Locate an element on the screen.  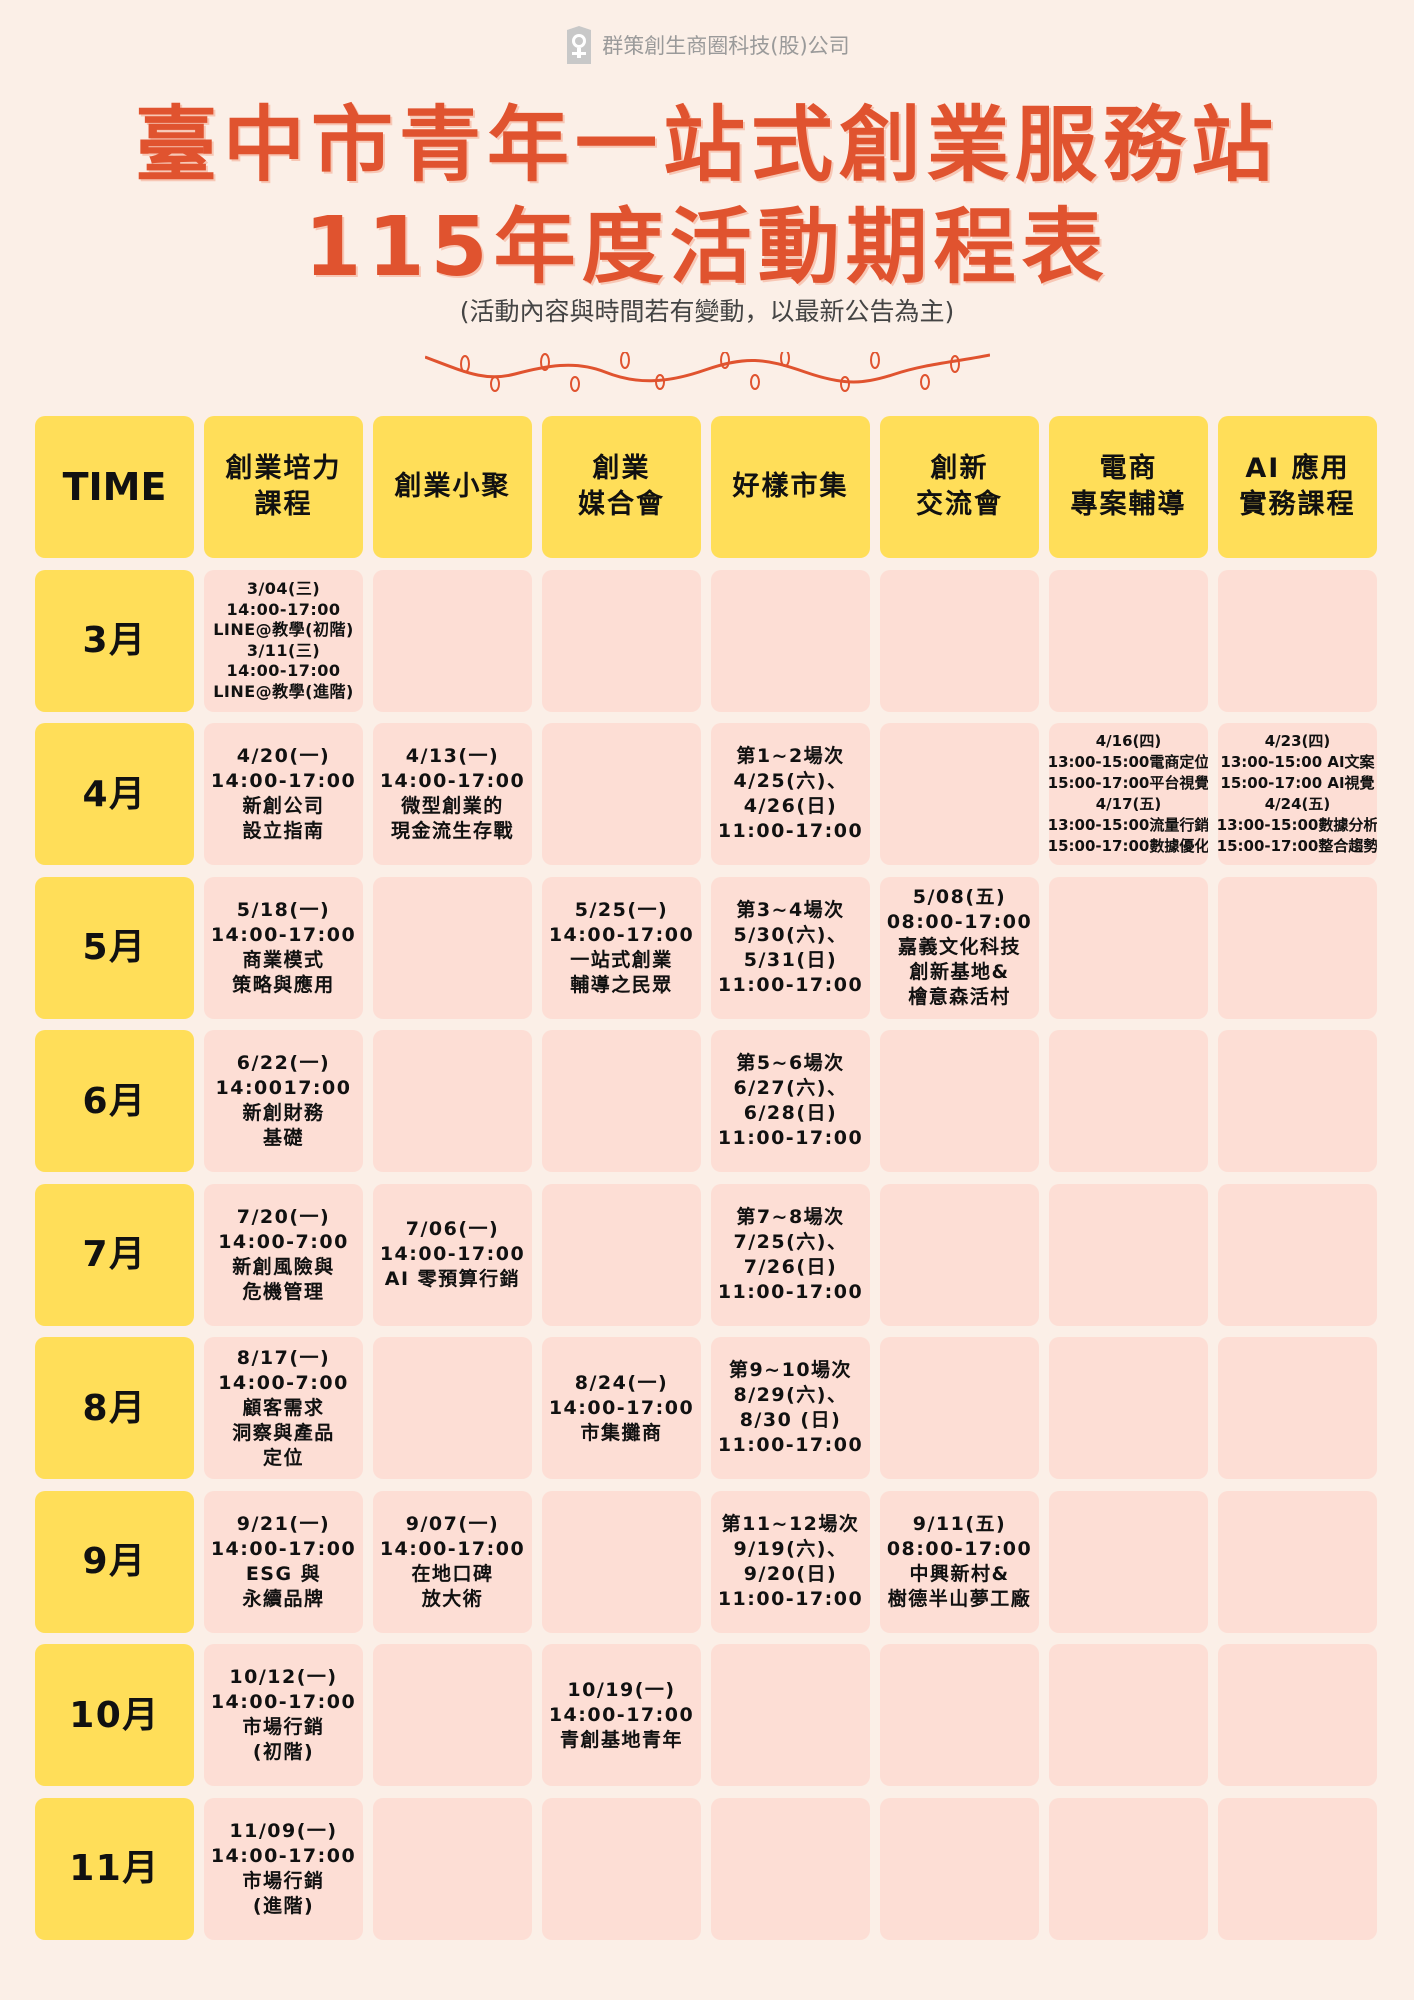
cell-line: 7/26(日) is located at coordinates (790, 1266).